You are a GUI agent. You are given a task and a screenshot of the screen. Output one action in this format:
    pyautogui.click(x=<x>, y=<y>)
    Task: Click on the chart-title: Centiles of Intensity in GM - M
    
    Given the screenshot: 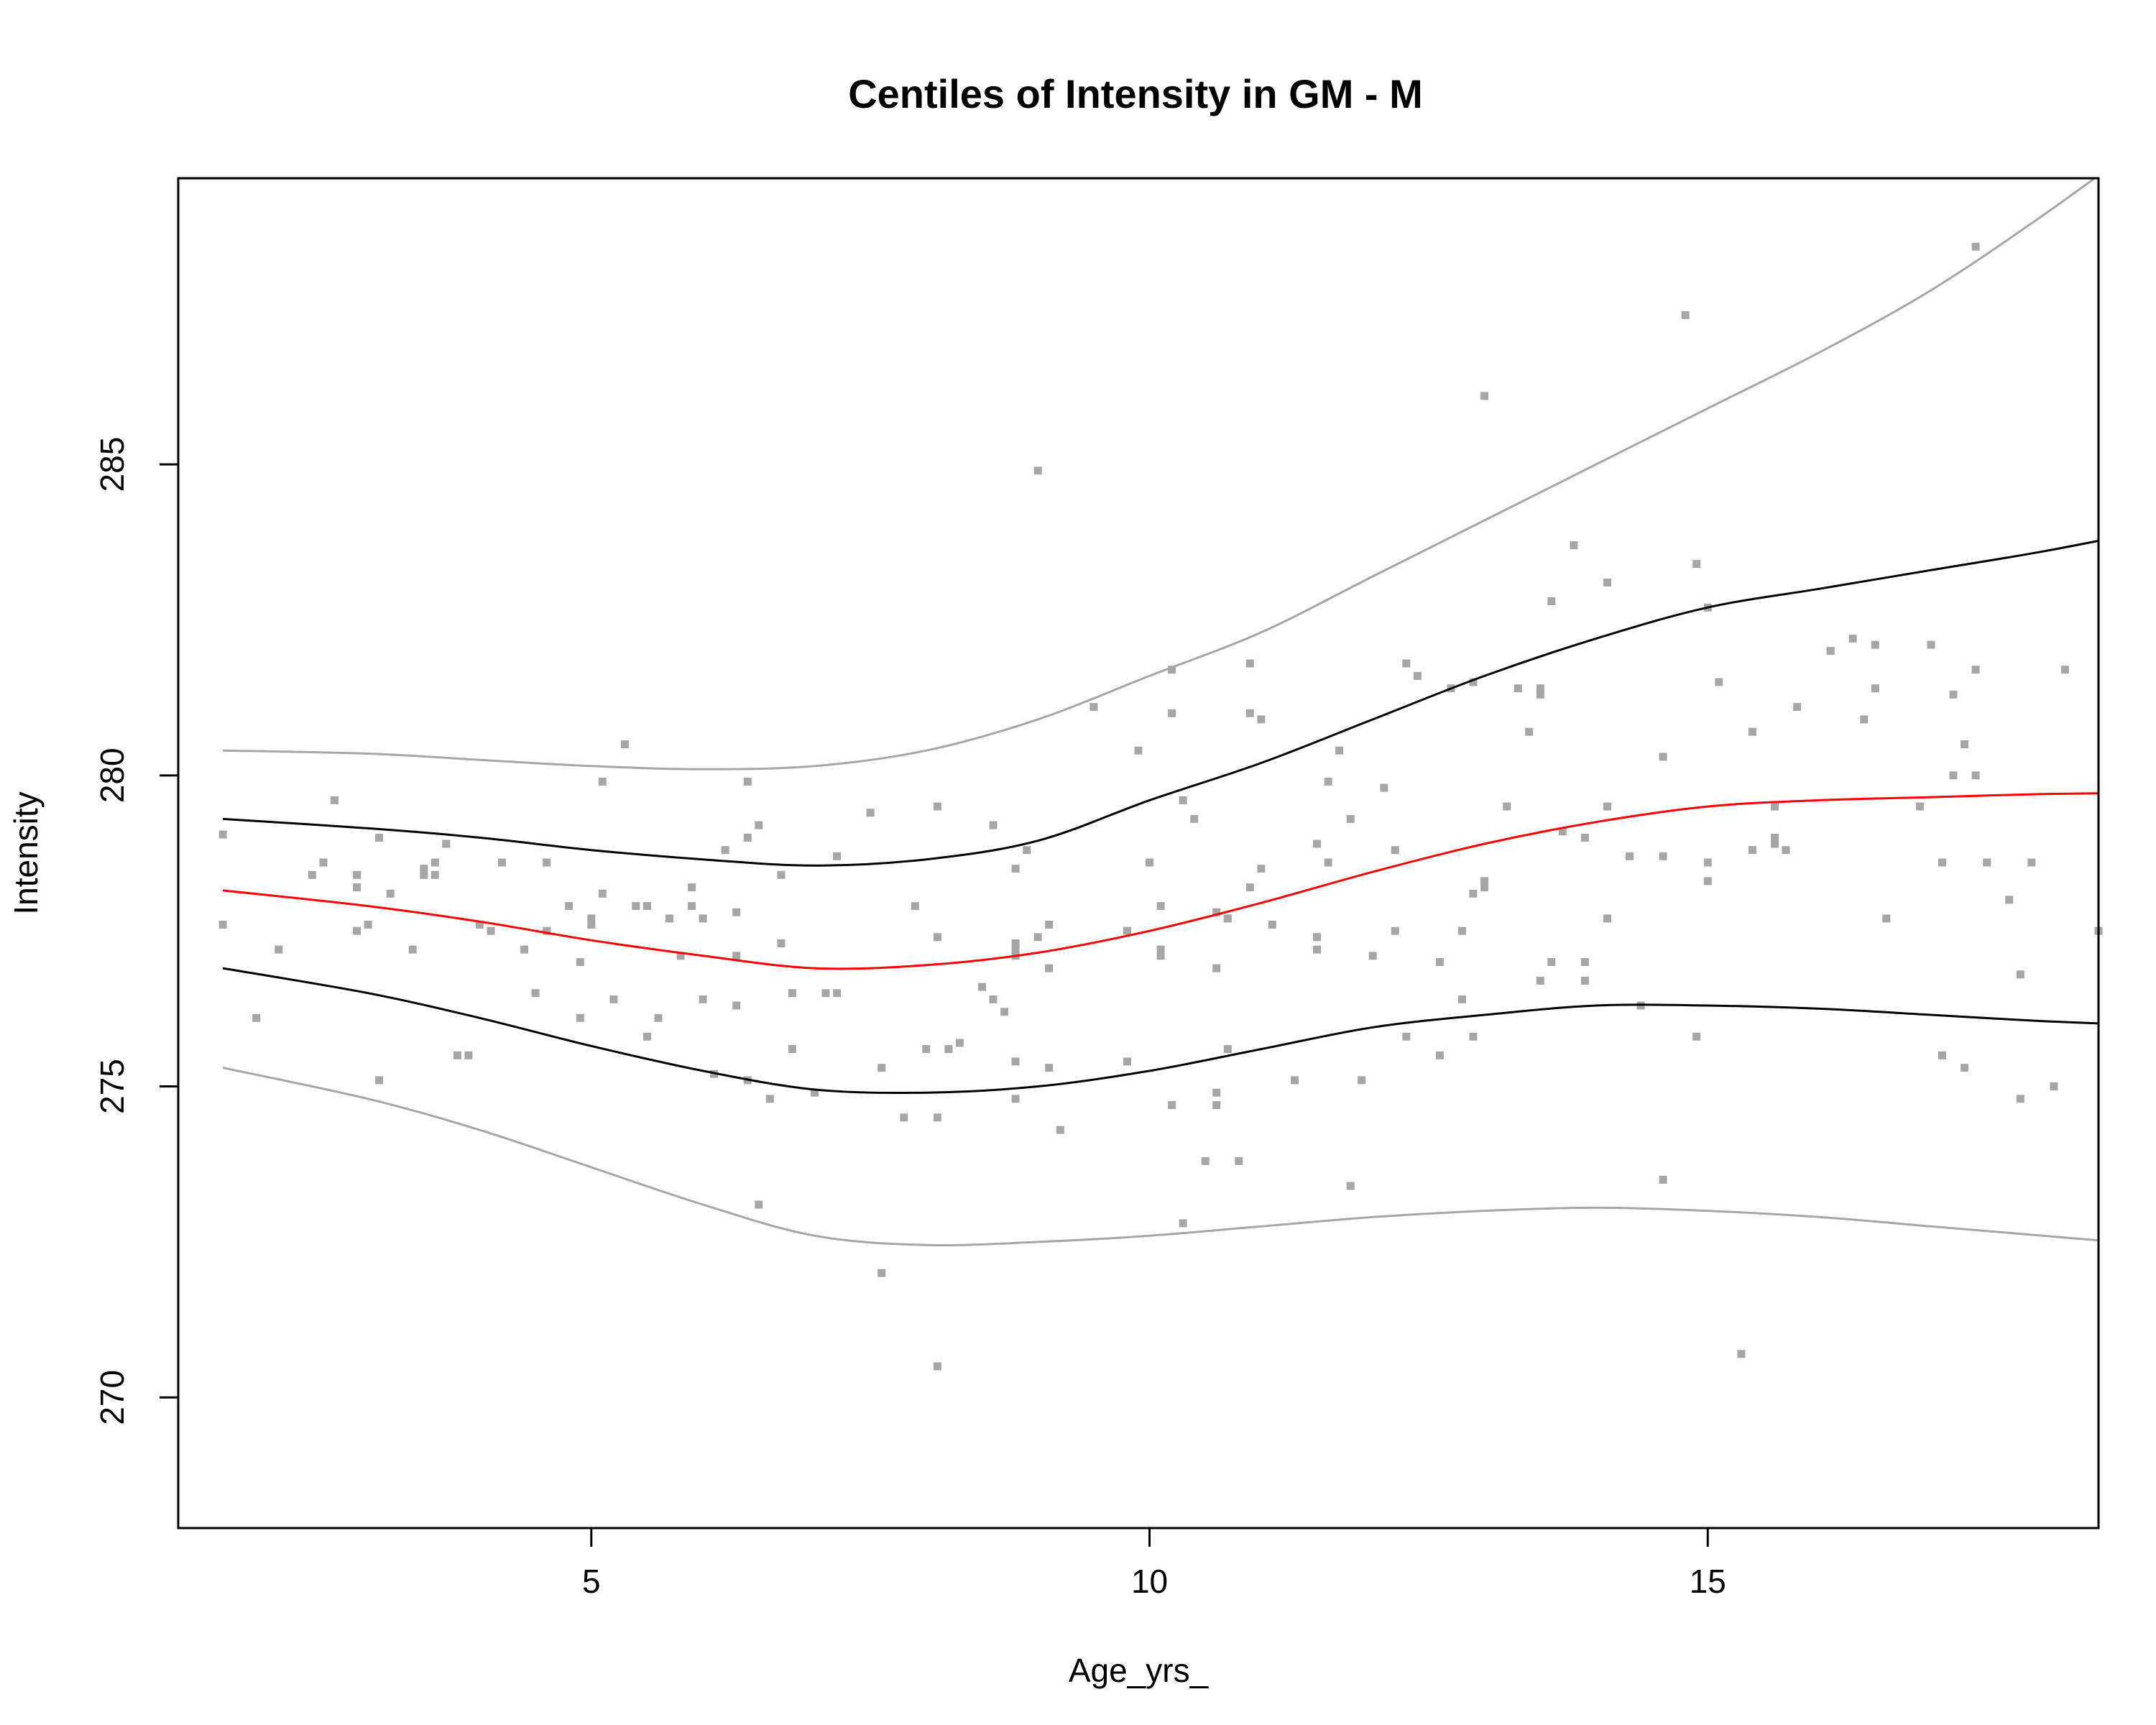 What is the action you would take?
    pyautogui.click(x=1136, y=93)
    